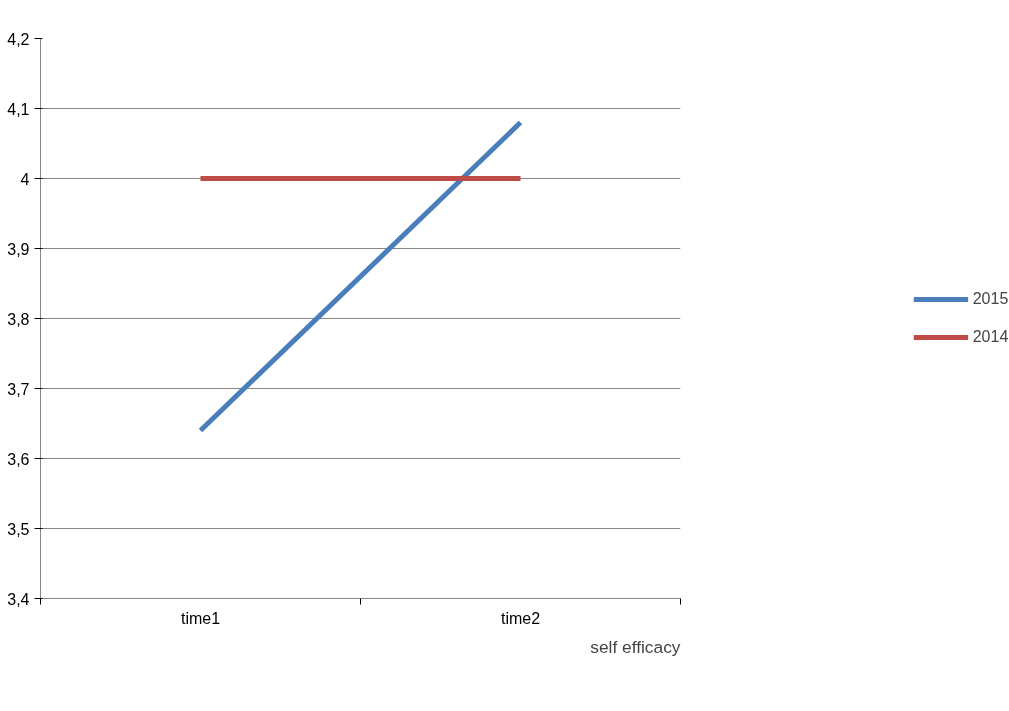  What do you see at coordinates (18, 599) in the screenshot?
I see `y-tick-label: 3,4` at bounding box center [18, 599].